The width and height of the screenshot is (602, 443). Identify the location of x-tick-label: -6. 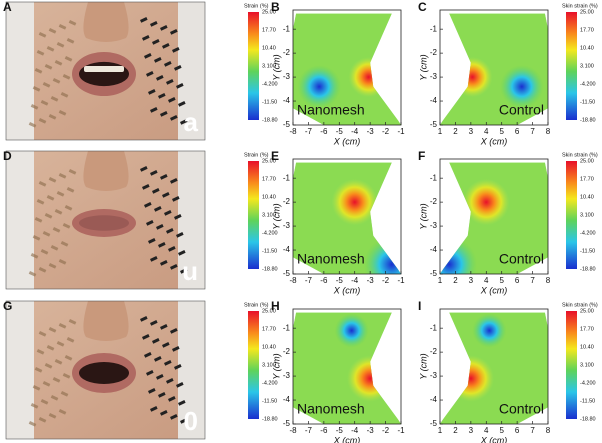
(324, 430).